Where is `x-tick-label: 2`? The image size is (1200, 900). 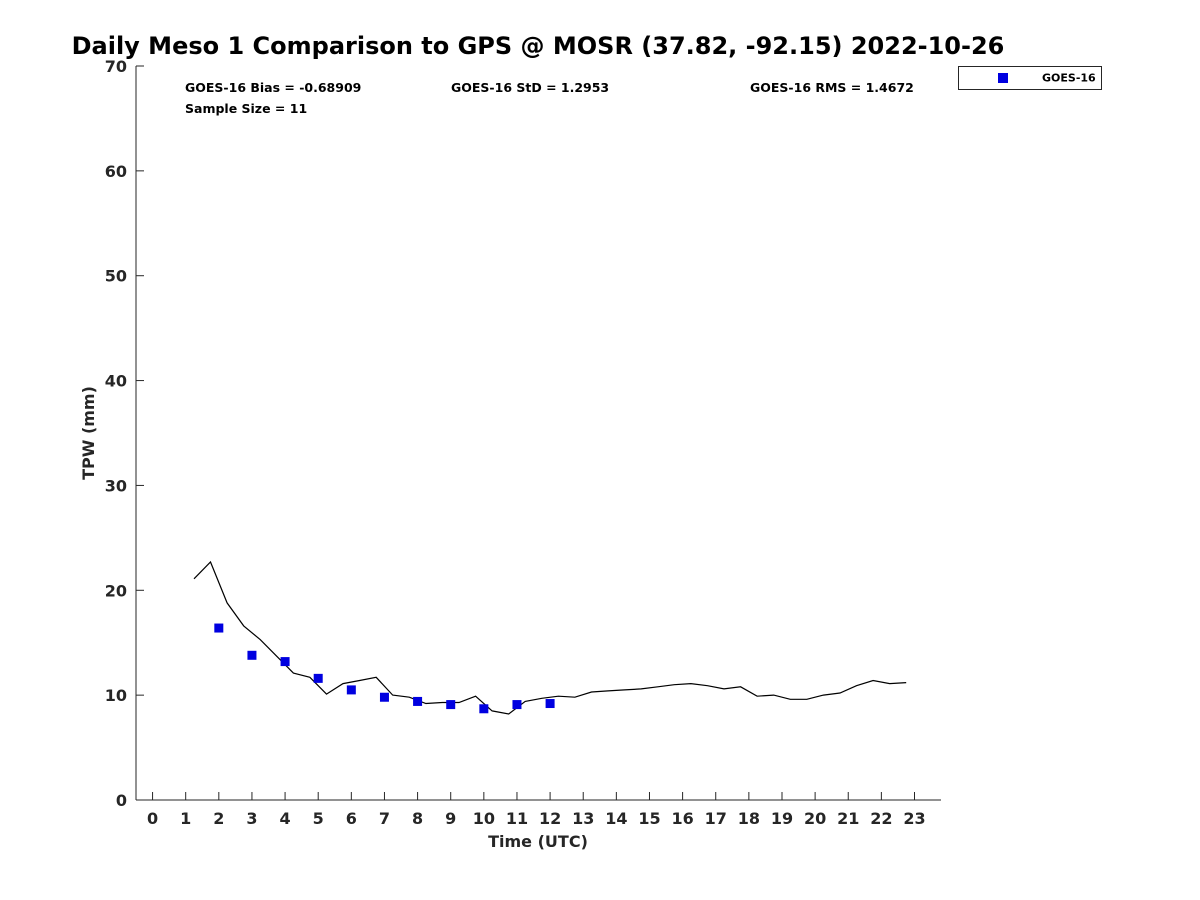
x-tick-label: 2 is located at coordinates (218, 818).